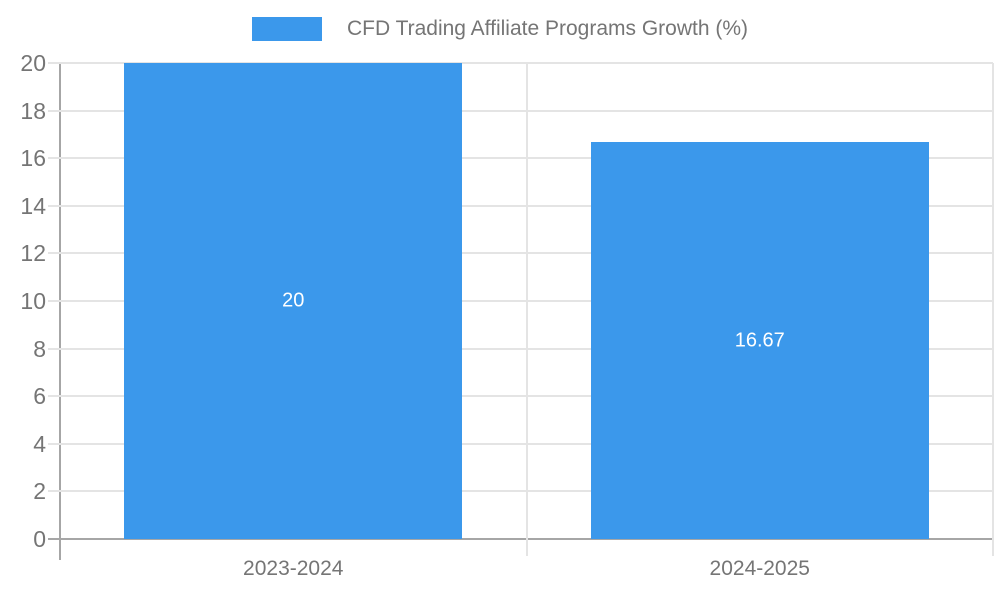  I want to click on y-tick-label: 8, so click(39, 348).